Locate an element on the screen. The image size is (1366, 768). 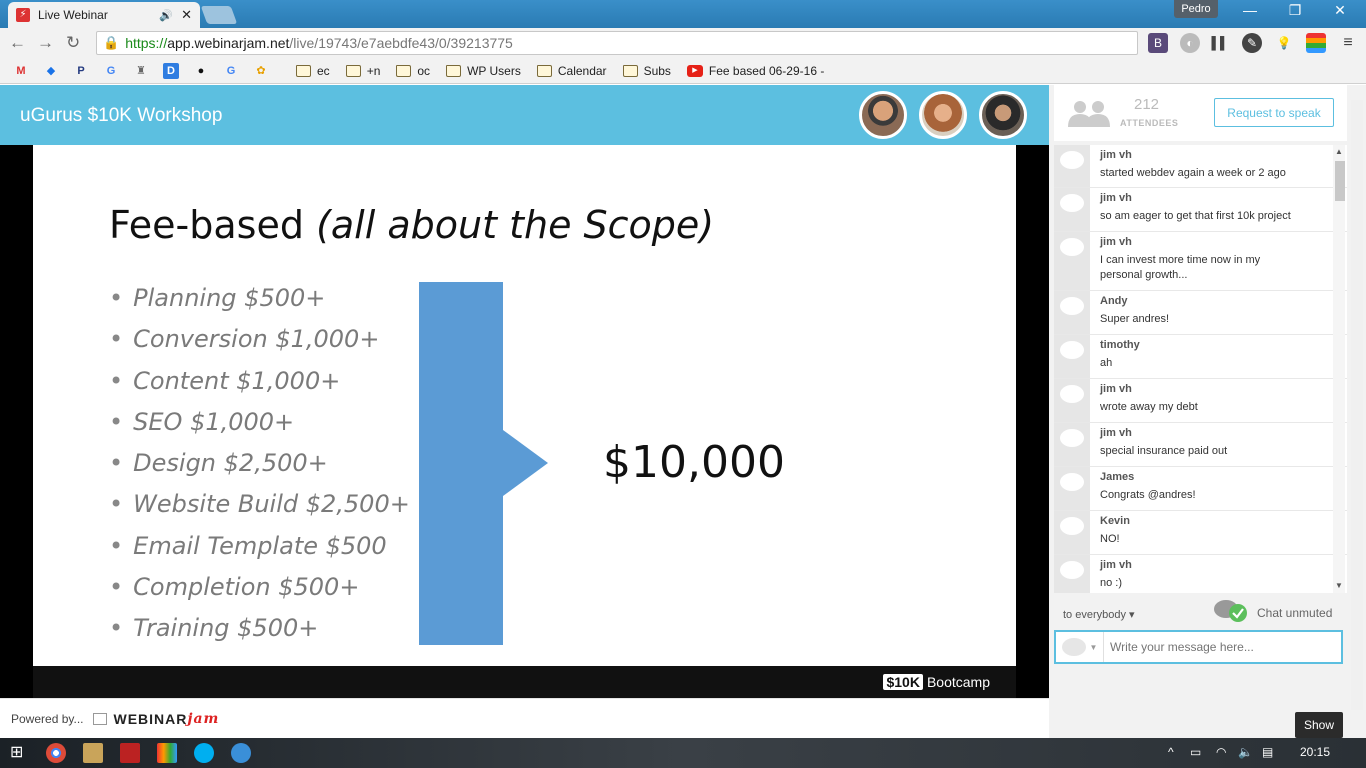
color-app-icon is located at coordinates (167, 753).